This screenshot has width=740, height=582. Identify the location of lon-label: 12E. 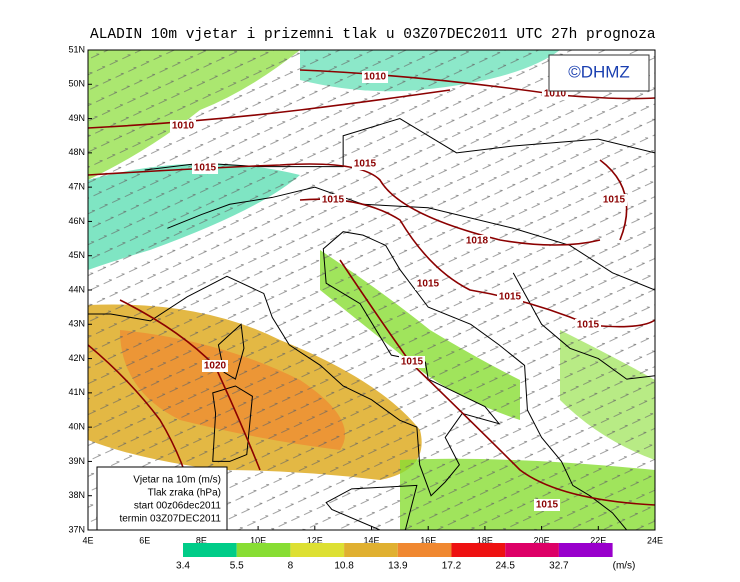
(315, 540).